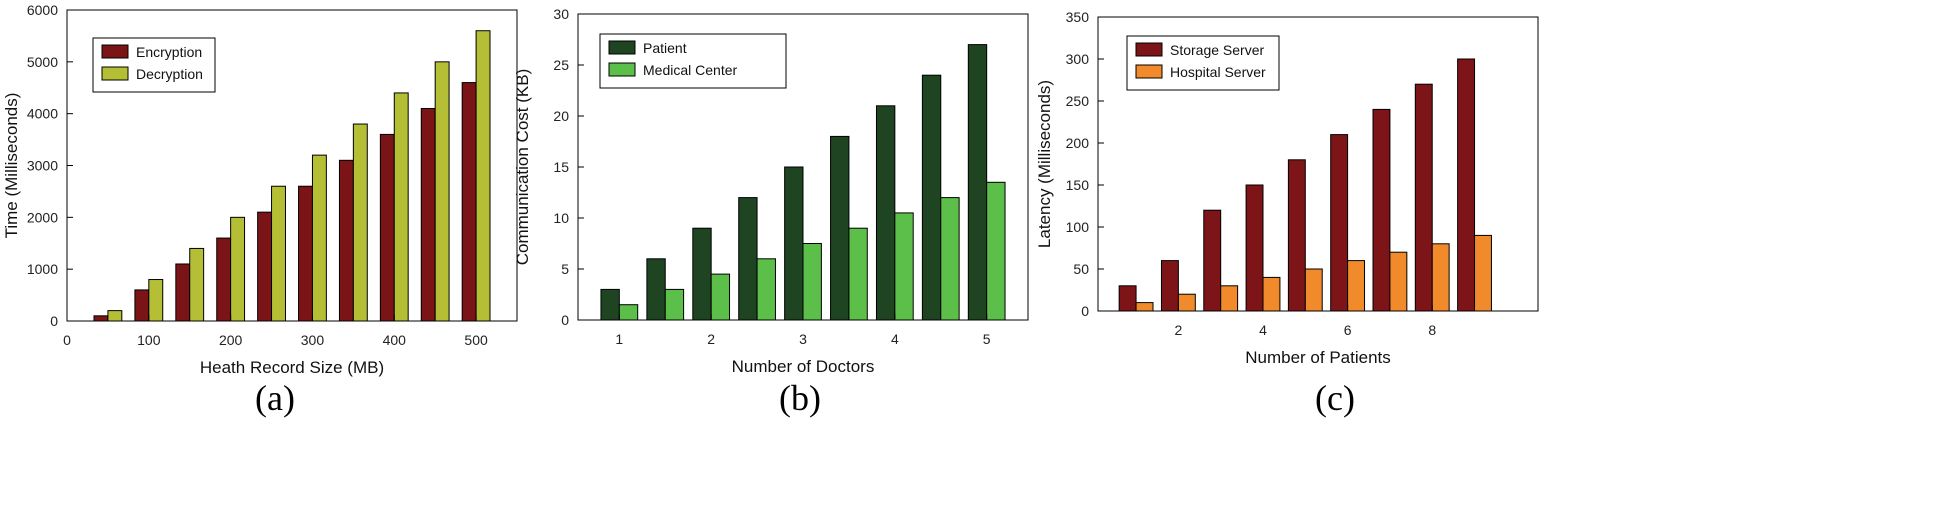 The height and width of the screenshot is (527, 1942). Describe the element at coordinates (231, 340) in the screenshot. I see `x-tick-label-a-200: 200` at that location.